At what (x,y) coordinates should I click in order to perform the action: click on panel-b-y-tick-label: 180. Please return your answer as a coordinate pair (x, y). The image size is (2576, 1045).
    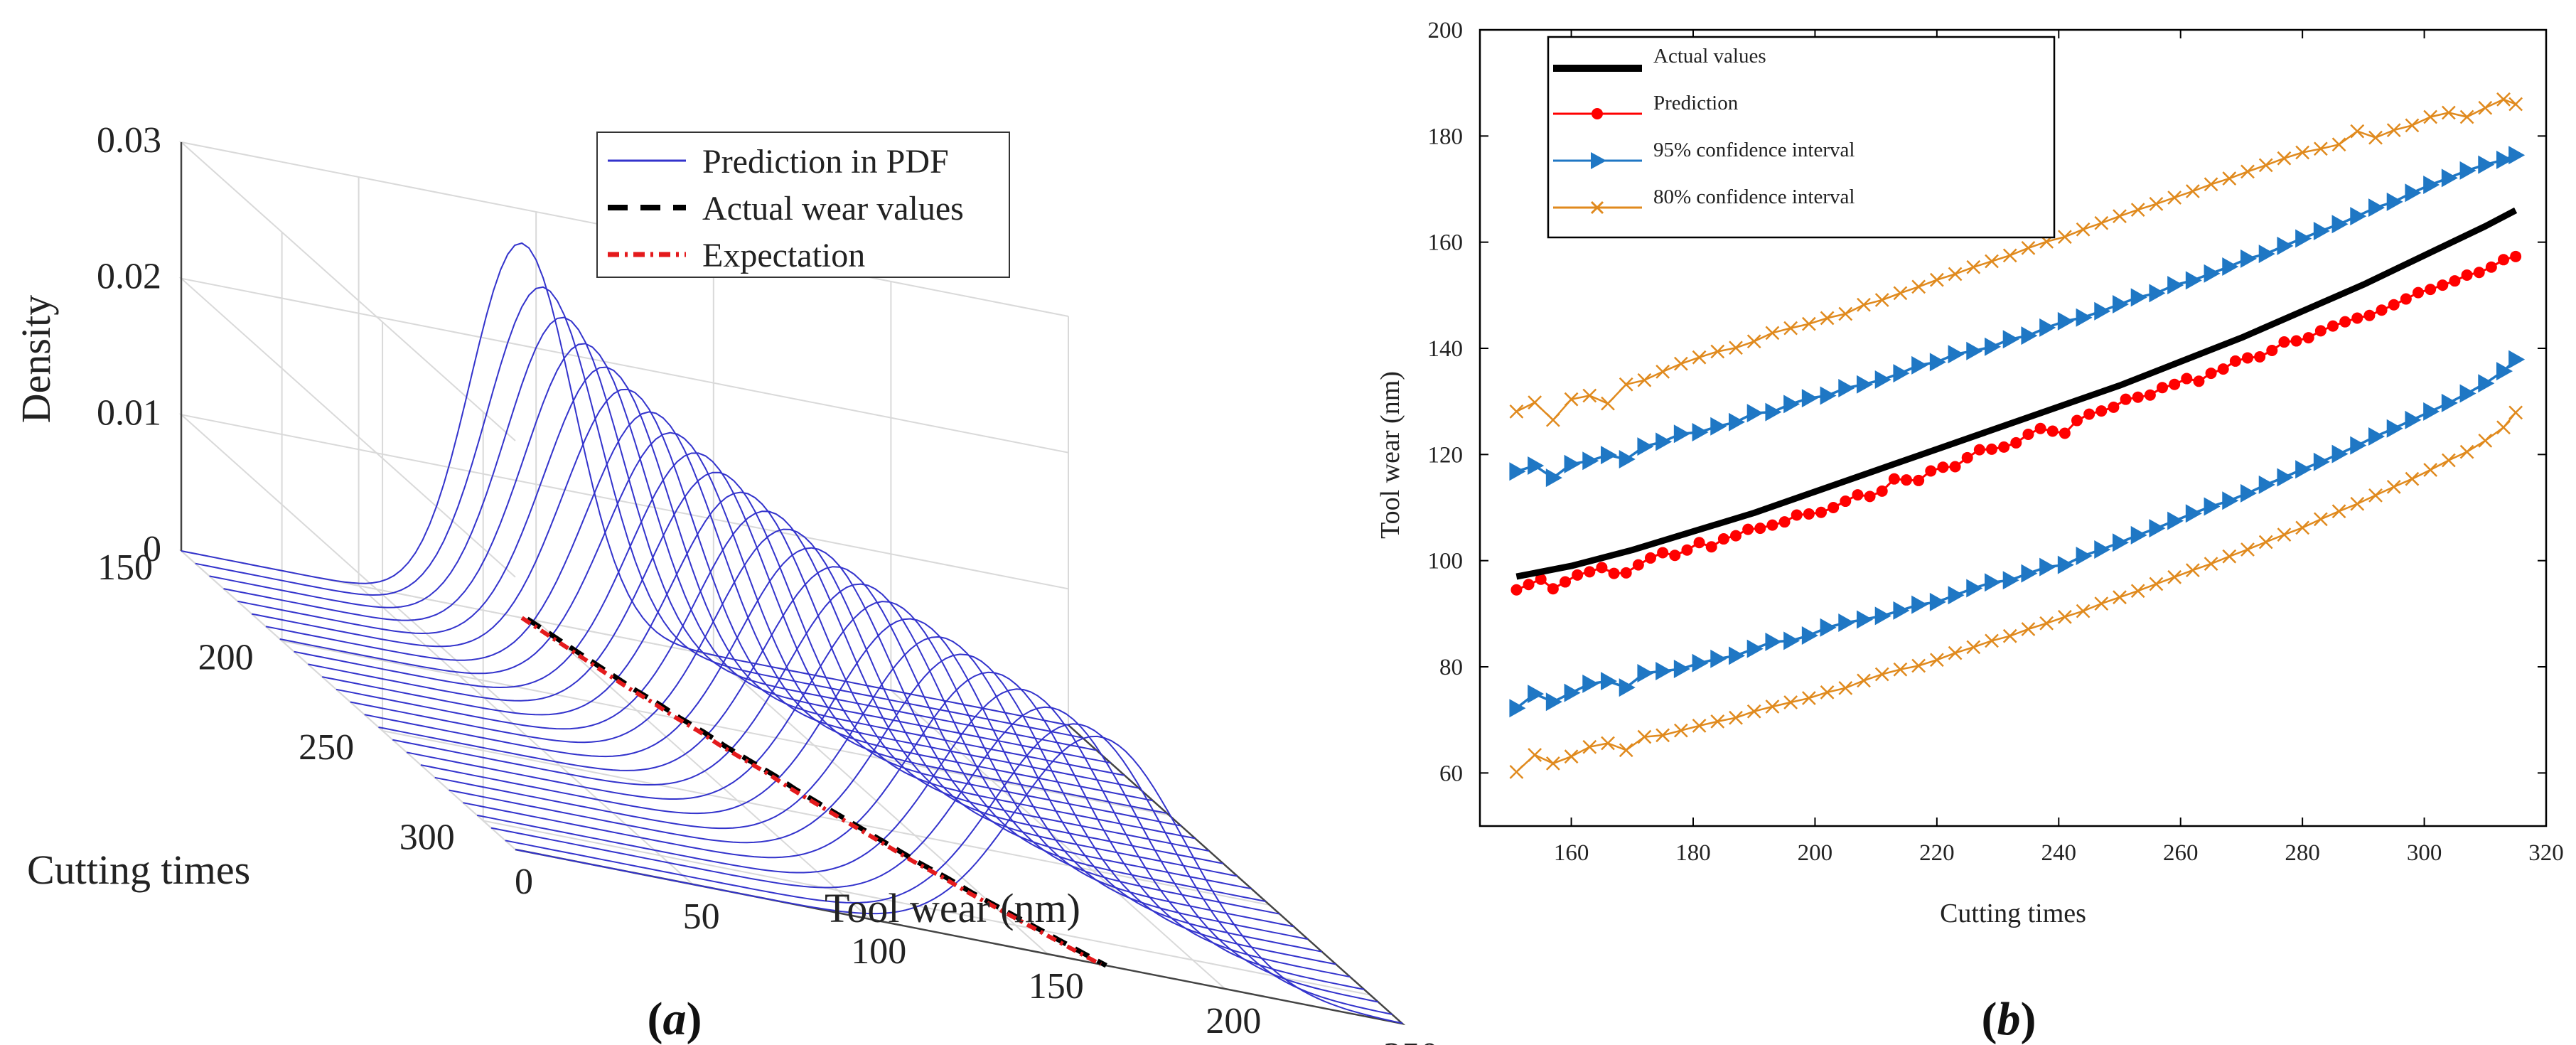
    Looking at the image, I should click on (1446, 136).